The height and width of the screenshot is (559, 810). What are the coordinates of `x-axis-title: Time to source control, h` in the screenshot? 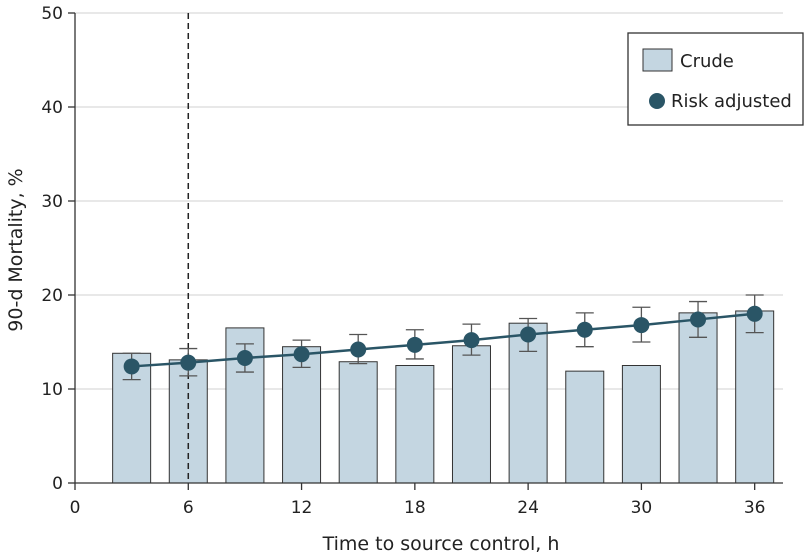 It's located at (441, 544).